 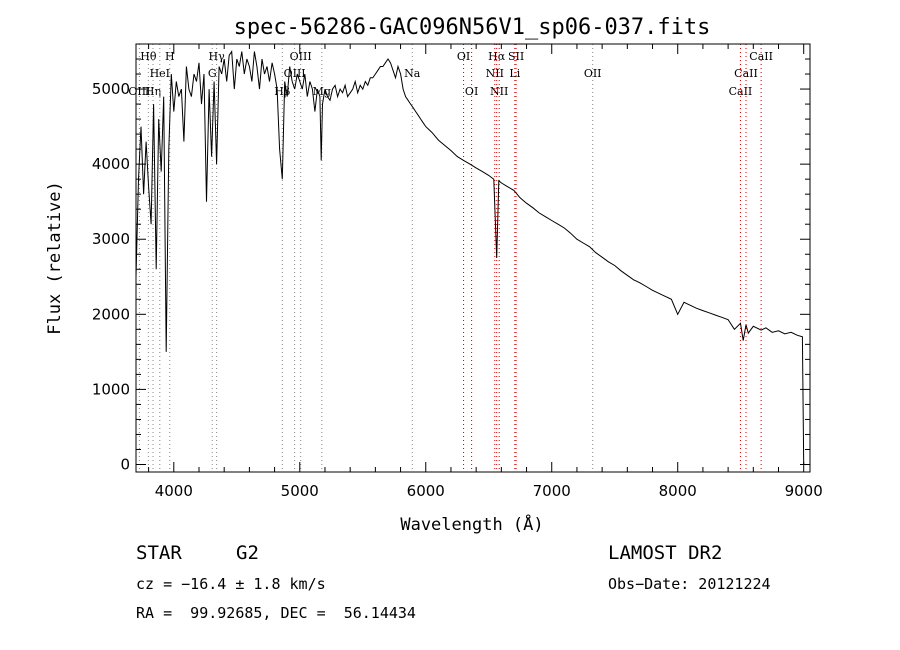 What do you see at coordinates (495, 73) in the screenshot?
I see `marker-label-16: NII` at bounding box center [495, 73].